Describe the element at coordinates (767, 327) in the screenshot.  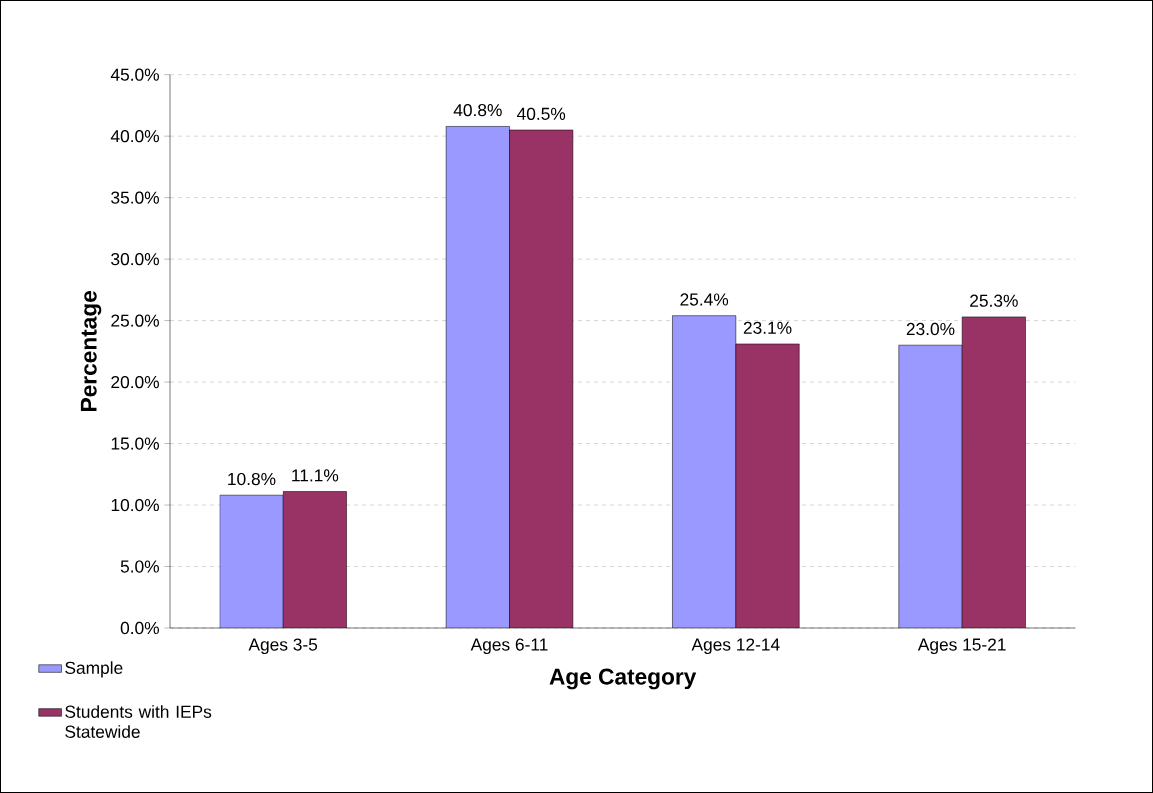
I see `data-label: 23.1%` at that location.